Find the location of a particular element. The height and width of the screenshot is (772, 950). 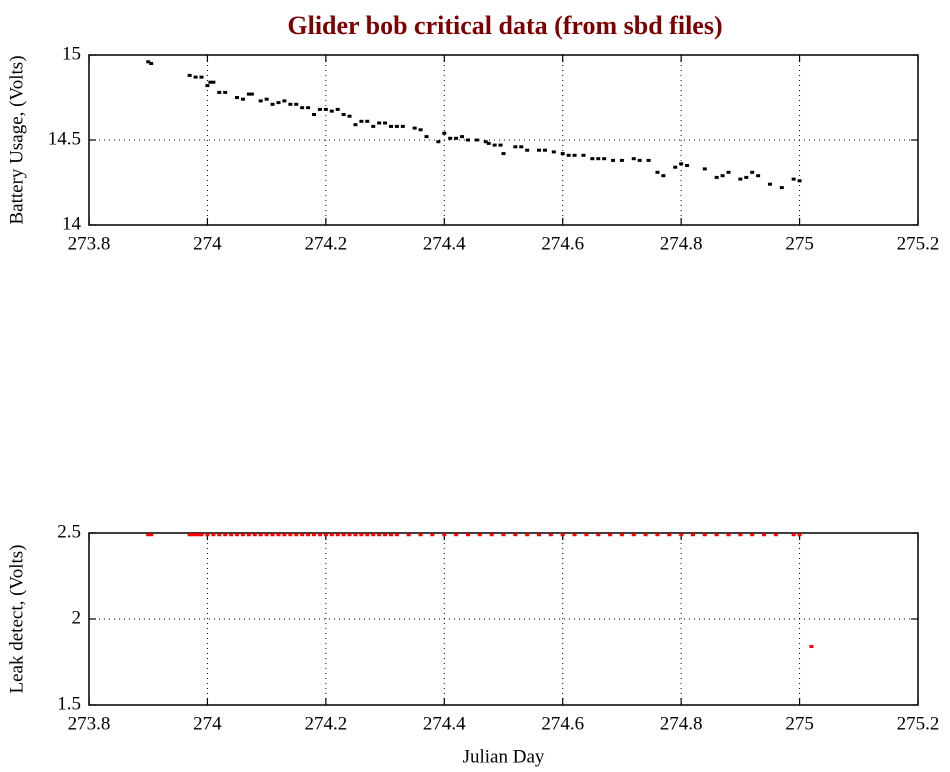

x-tick-label: 274 is located at coordinates (207, 243).